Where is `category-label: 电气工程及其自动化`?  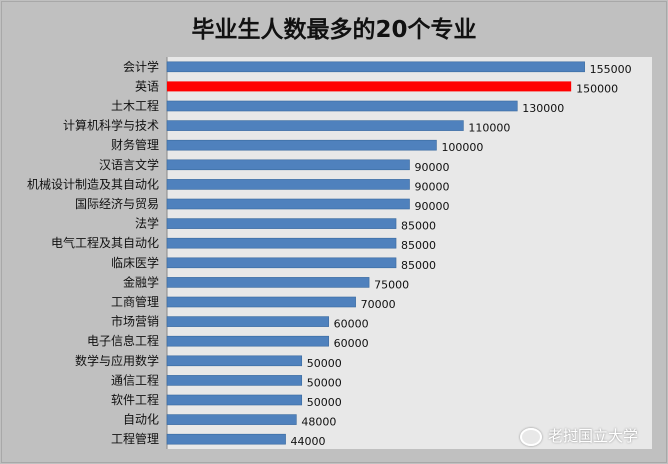 category-label: 电气工程及其自动化 is located at coordinates (105, 242).